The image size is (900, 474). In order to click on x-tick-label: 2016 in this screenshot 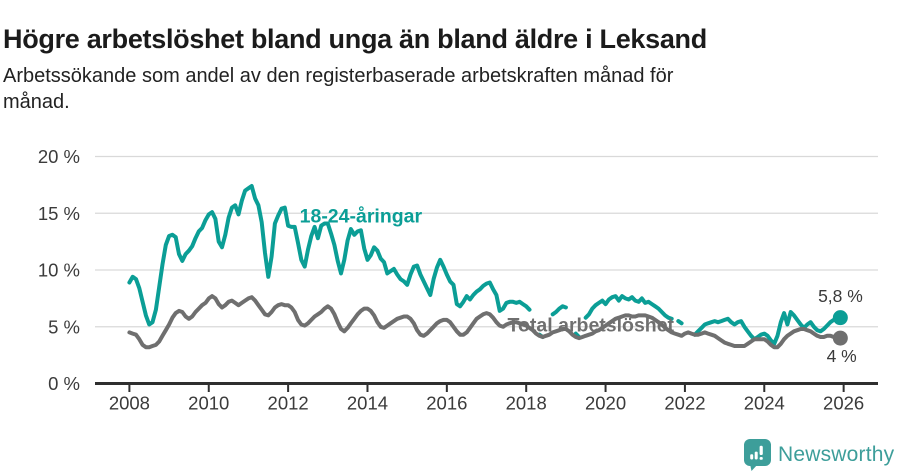, I will do `click(446, 403)`.